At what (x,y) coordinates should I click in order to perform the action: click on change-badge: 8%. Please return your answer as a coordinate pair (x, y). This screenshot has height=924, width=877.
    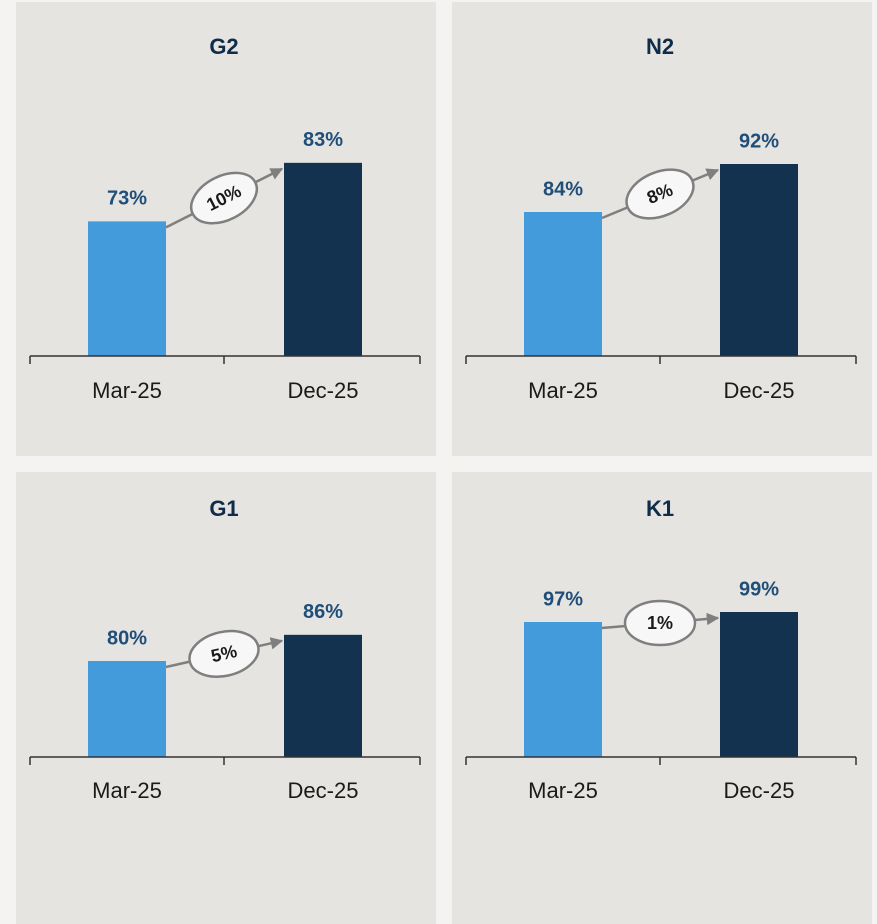
    Looking at the image, I should click on (660, 194).